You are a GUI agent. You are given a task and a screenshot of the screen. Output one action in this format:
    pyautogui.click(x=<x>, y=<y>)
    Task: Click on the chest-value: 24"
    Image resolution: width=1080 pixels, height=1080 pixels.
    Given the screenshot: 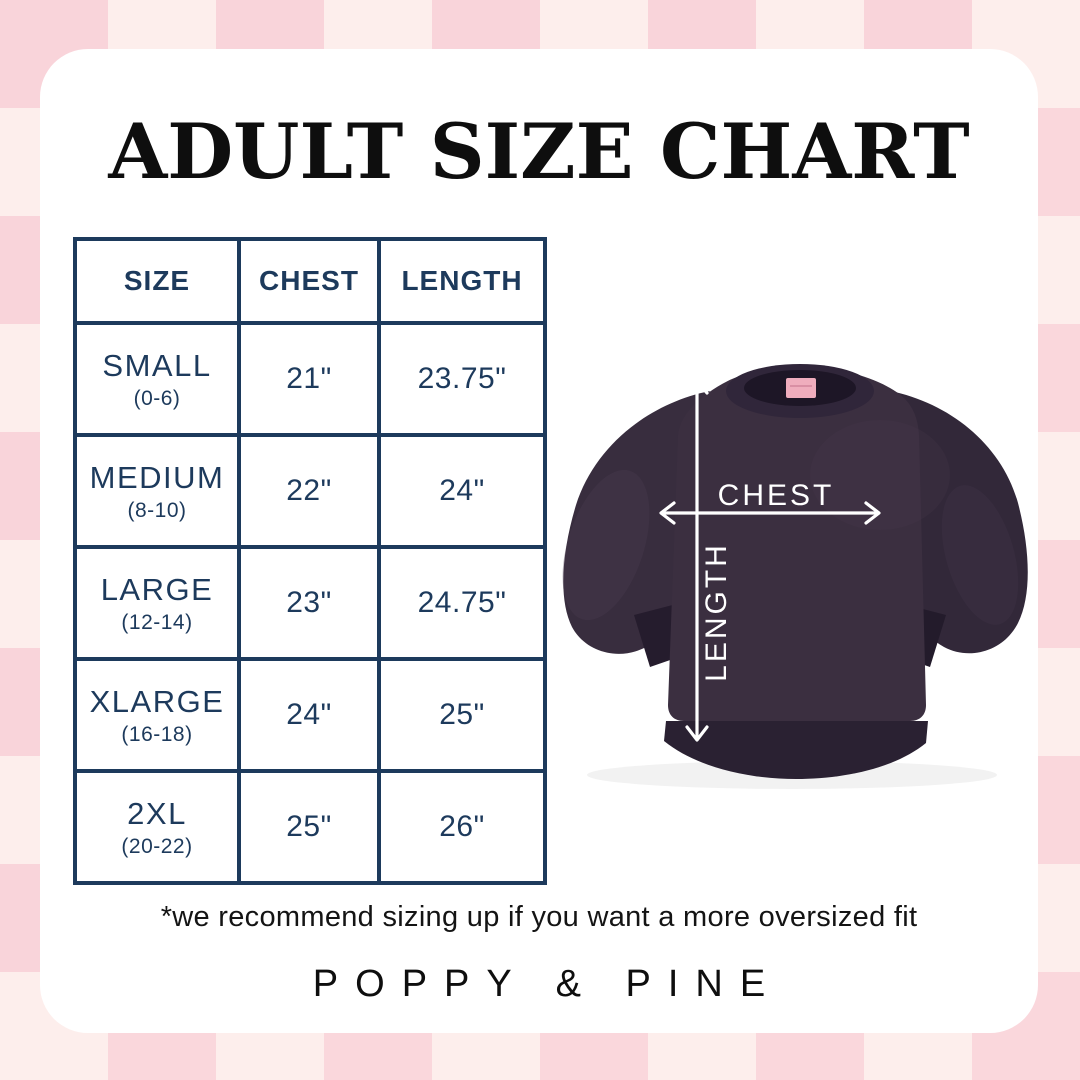 What is the action you would take?
    pyautogui.click(x=309, y=714)
    